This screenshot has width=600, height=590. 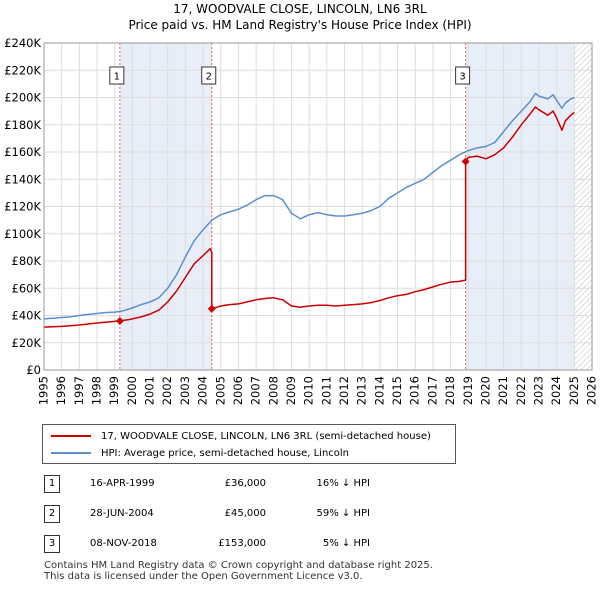 I want to click on transaction-price: £45,000, so click(x=245, y=513).